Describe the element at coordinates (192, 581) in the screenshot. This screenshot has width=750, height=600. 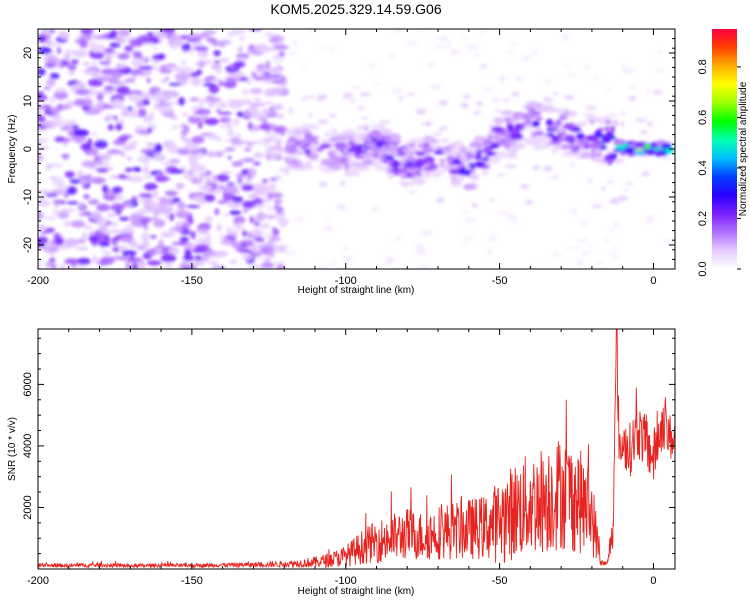
I see `snr-x-tick-label: -150` at that location.